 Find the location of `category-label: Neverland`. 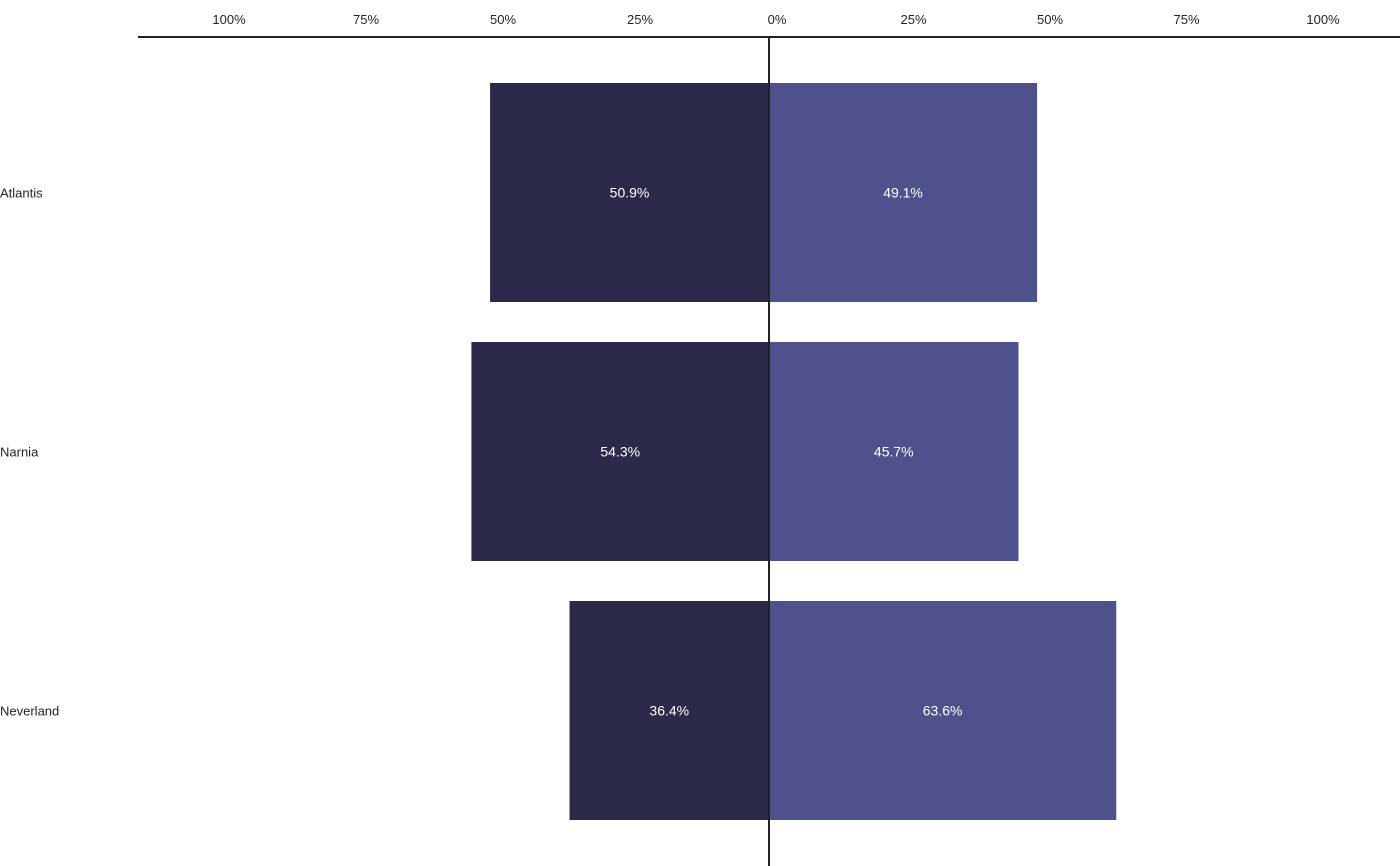

category-label: Neverland is located at coordinates (29, 711).